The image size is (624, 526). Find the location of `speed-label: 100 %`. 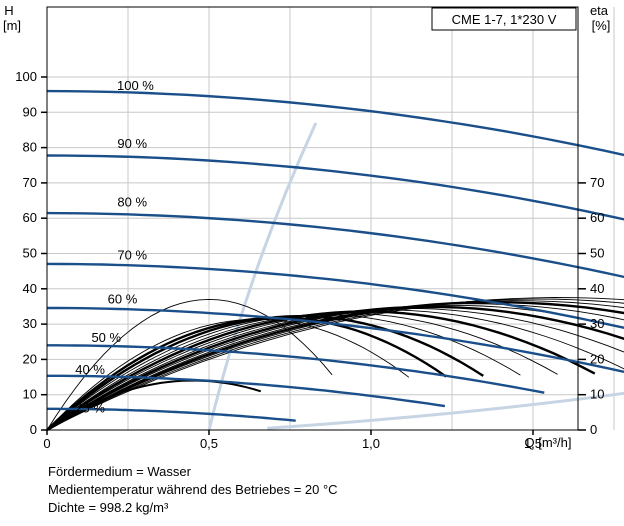

speed-label: 100 % is located at coordinates (135, 85).